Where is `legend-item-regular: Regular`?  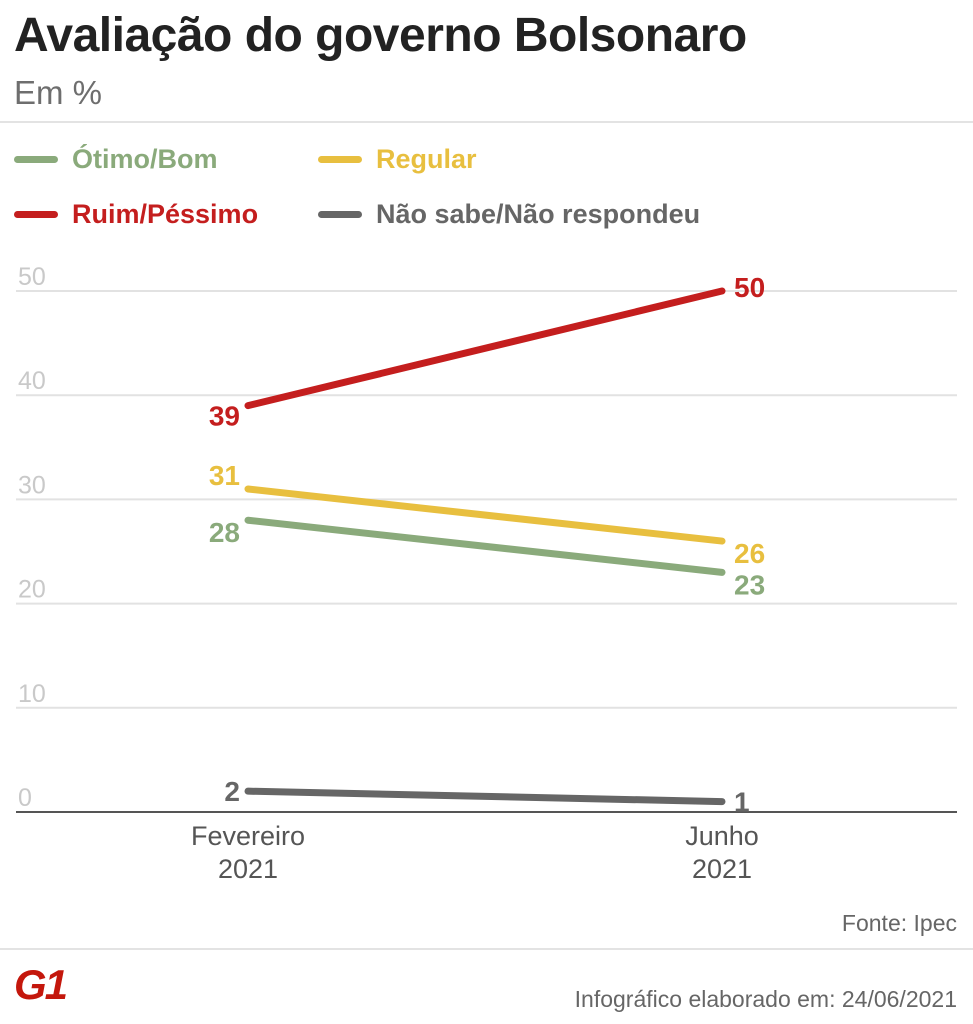
legend-item-regular: Regular is located at coordinates (397, 159).